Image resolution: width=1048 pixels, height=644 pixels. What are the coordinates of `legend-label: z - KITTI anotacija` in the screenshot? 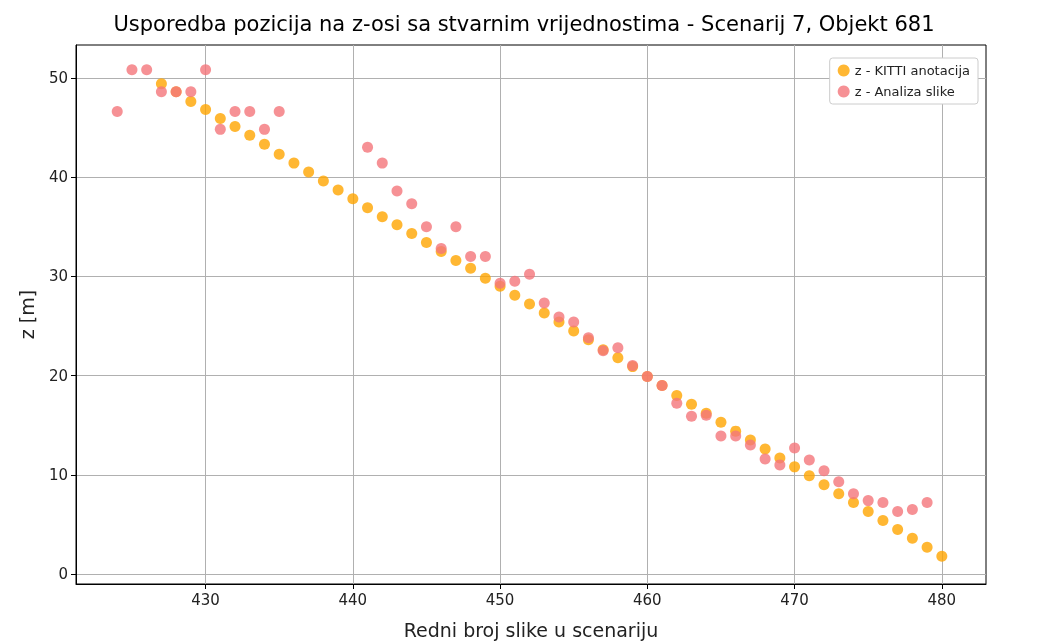 It's located at (912, 70).